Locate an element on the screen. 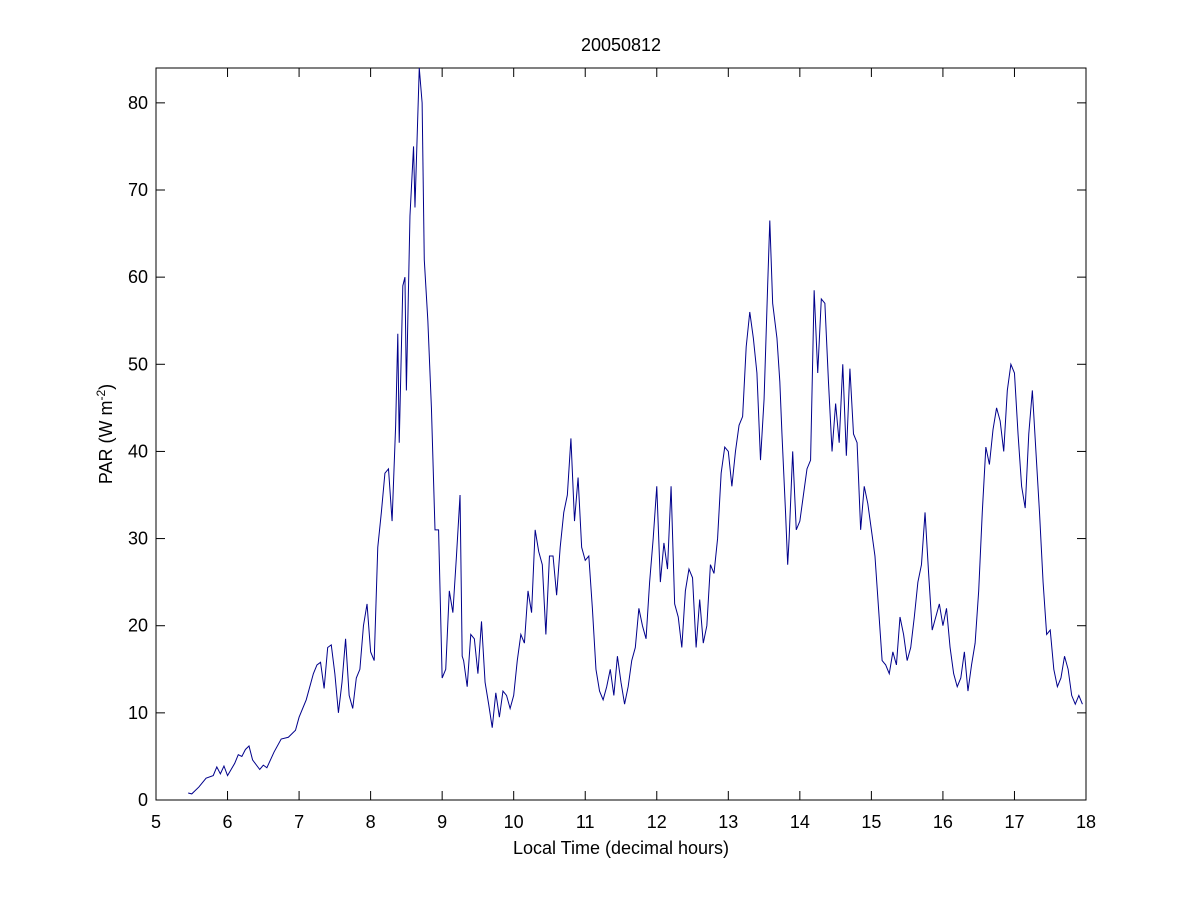  x-tick-label: 8 is located at coordinates (371, 822).